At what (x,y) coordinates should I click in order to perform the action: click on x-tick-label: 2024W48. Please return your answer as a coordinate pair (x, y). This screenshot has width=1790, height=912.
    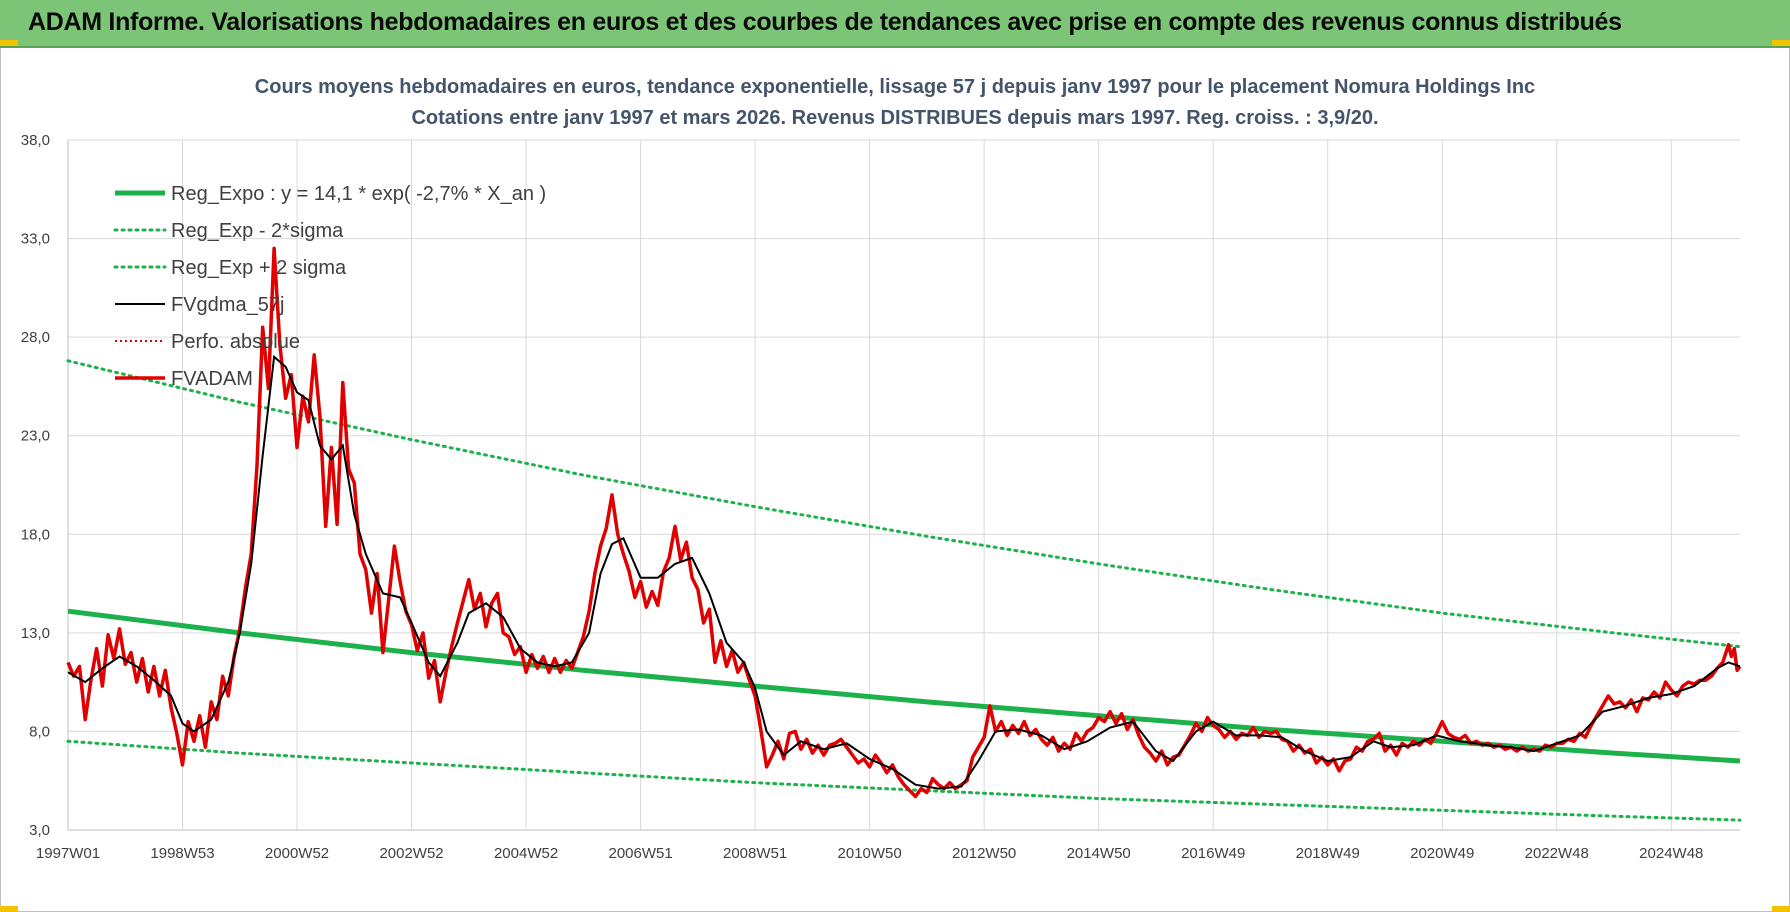
    Looking at the image, I should click on (1671, 853).